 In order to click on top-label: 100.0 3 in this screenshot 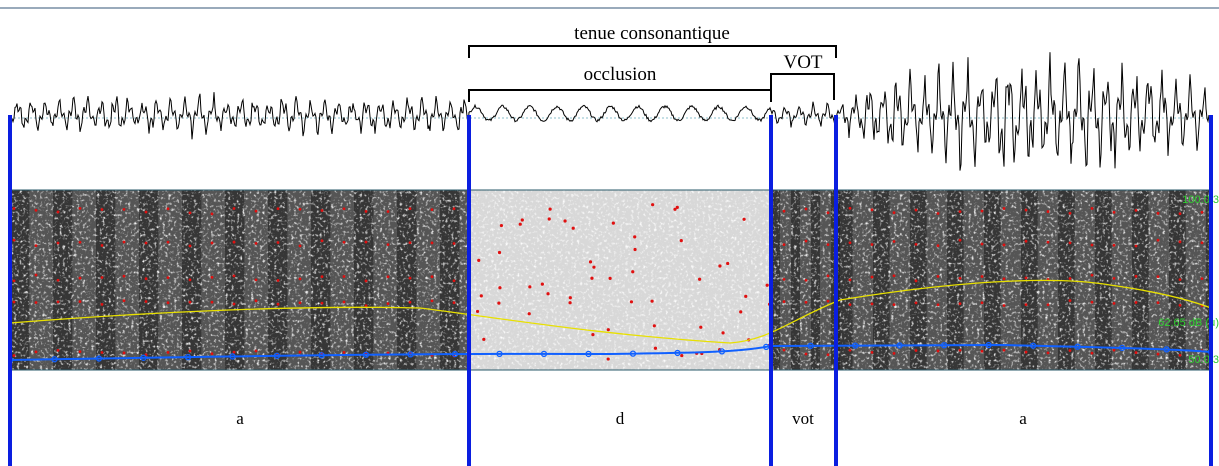, I will do `click(1200, 200)`.